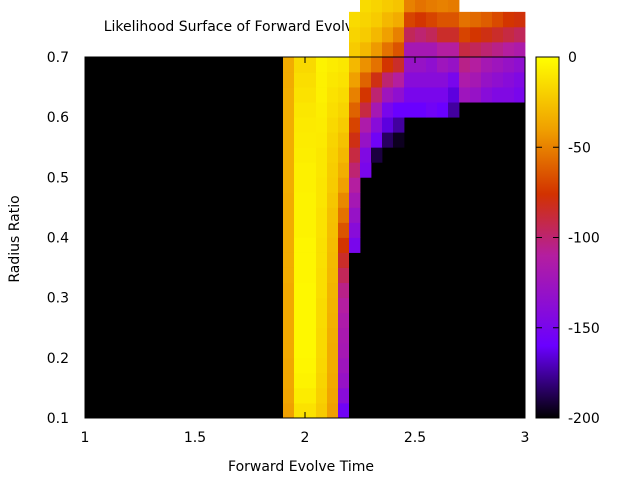  I want to click on colorbar-ticks: 0 -50 -100 -150 -200, so click(568, 238).